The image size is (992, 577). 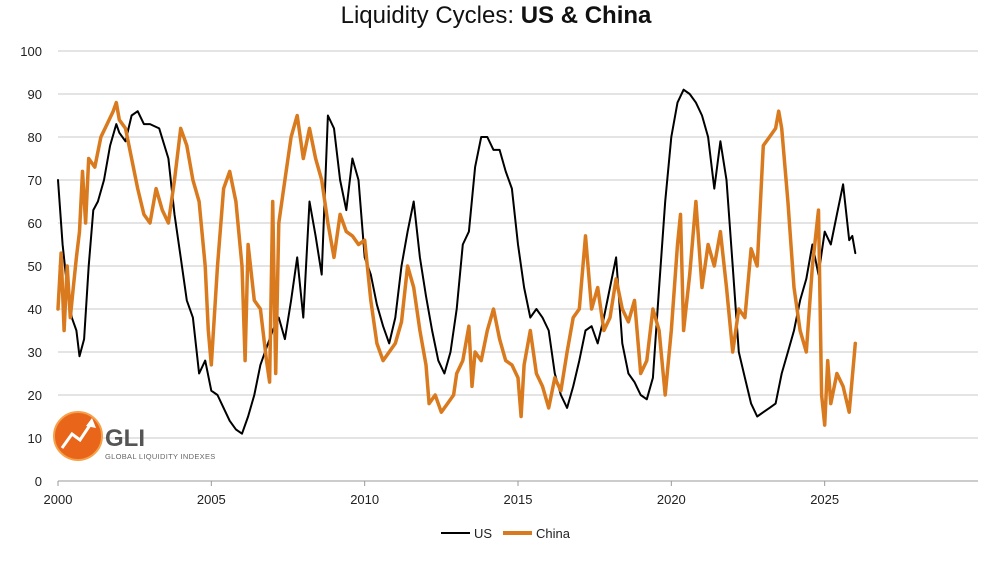 What do you see at coordinates (483, 533) in the screenshot?
I see `legend-label-us: US` at bounding box center [483, 533].